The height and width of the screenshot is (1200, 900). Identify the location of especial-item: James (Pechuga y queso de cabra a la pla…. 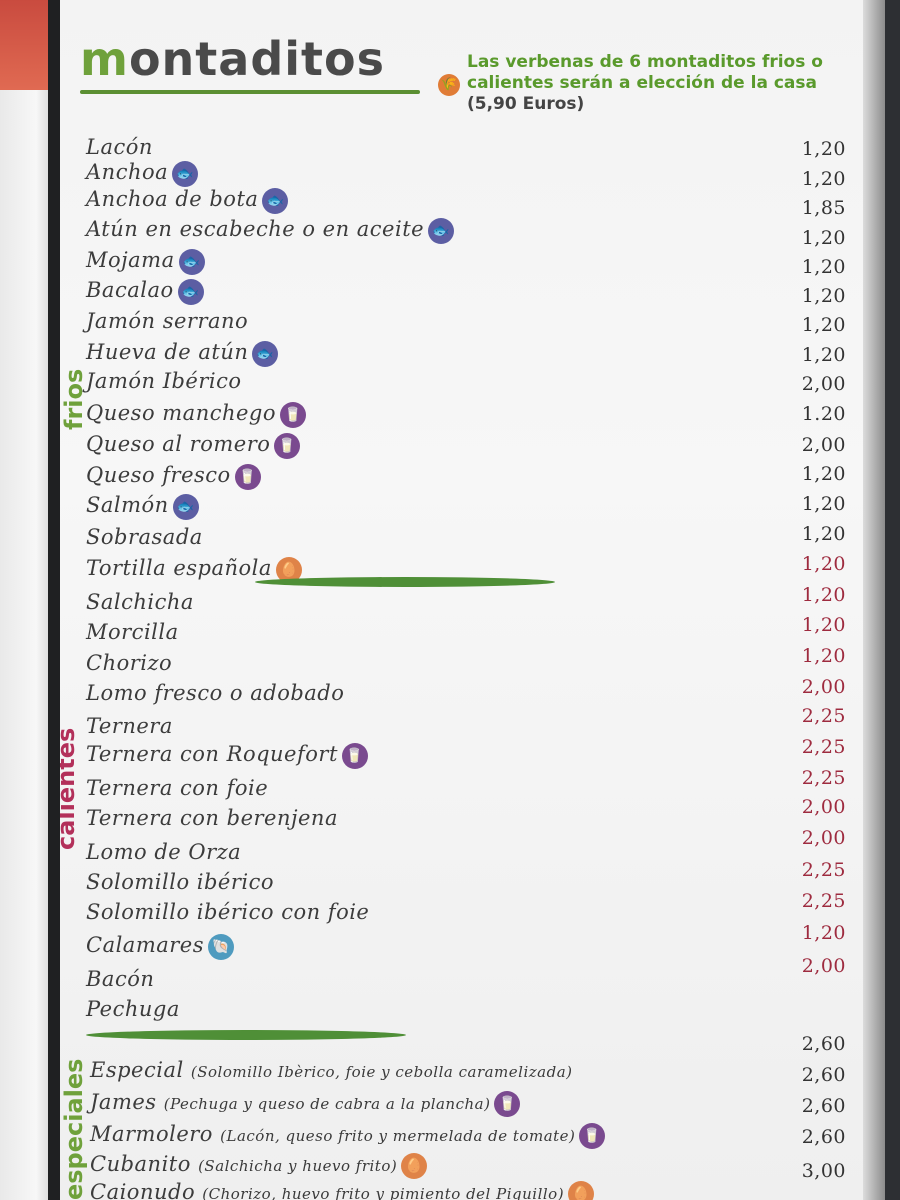
(305, 1105).